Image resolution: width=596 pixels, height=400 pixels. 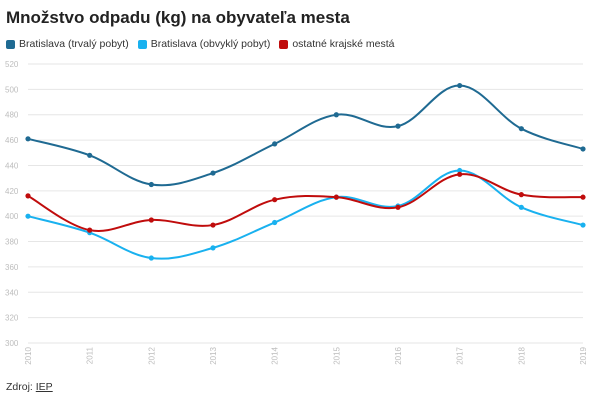 What do you see at coordinates (305, 202) in the screenshot?
I see `series-line` at bounding box center [305, 202].